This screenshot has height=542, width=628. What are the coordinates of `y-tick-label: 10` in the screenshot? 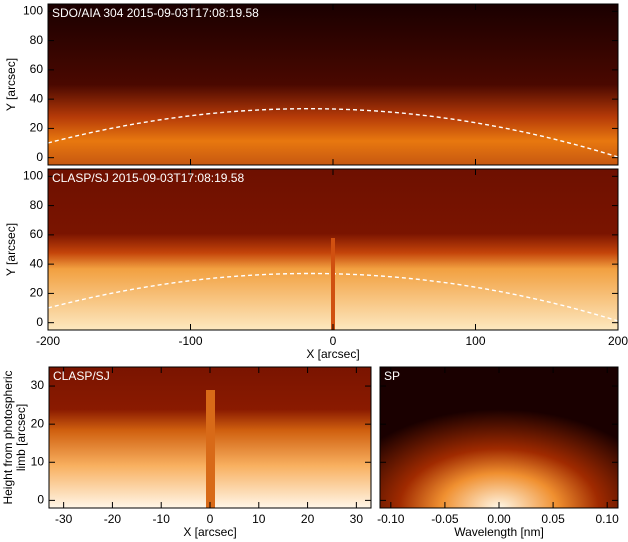 It's located at (38, 461).